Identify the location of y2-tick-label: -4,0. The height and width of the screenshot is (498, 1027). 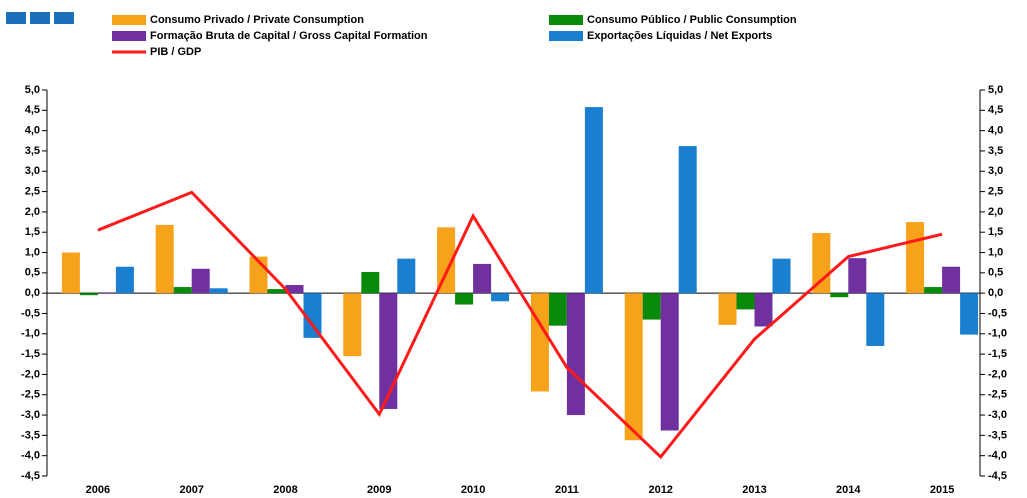
(997, 456).